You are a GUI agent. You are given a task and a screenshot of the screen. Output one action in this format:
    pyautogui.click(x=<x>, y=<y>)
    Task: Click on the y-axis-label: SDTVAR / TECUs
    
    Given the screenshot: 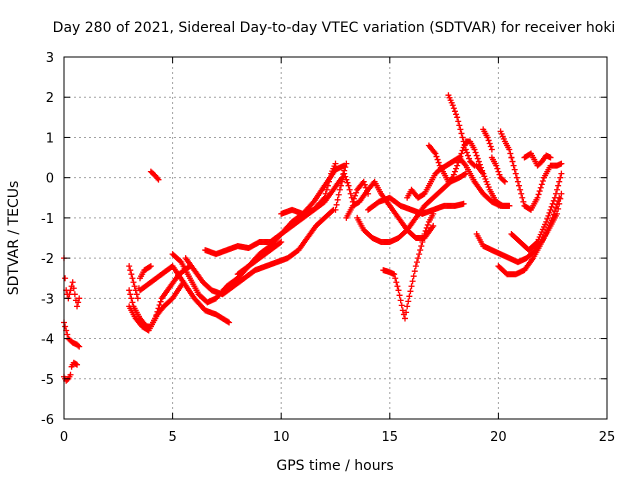 What is the action you would take?
    pyautogui.click(x=14, y=238)
    